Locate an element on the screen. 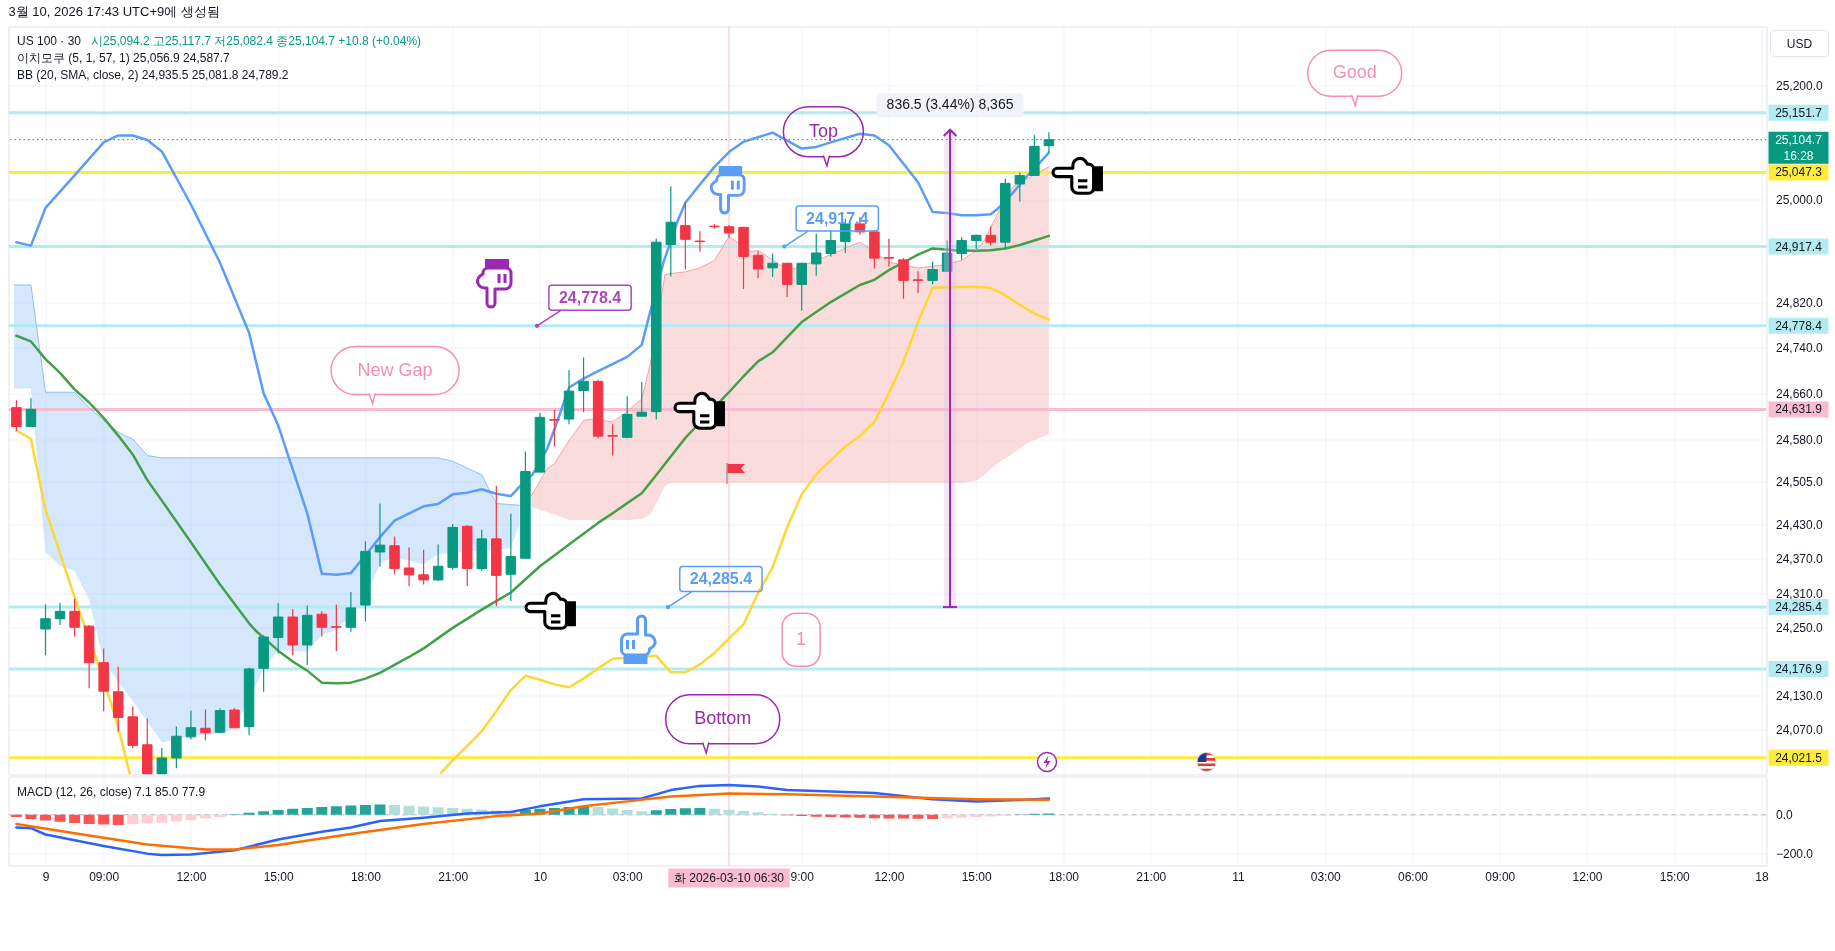 The width and height of the screenshot is (1835, 951). y-tick-label: 24,740.0 is located at coordinates (1800, 348).